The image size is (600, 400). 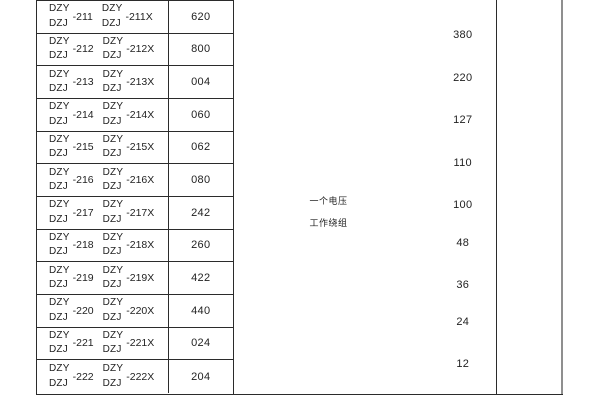 What do you see at coordinates (201, 147) in the screenshot?
I see `code-cell: 062` at bounding box center [201, 147].